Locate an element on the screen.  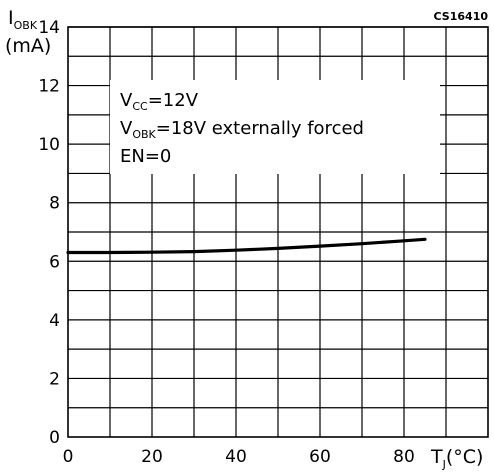
y-tick-label: 4 is located at coordinates (54, 321).